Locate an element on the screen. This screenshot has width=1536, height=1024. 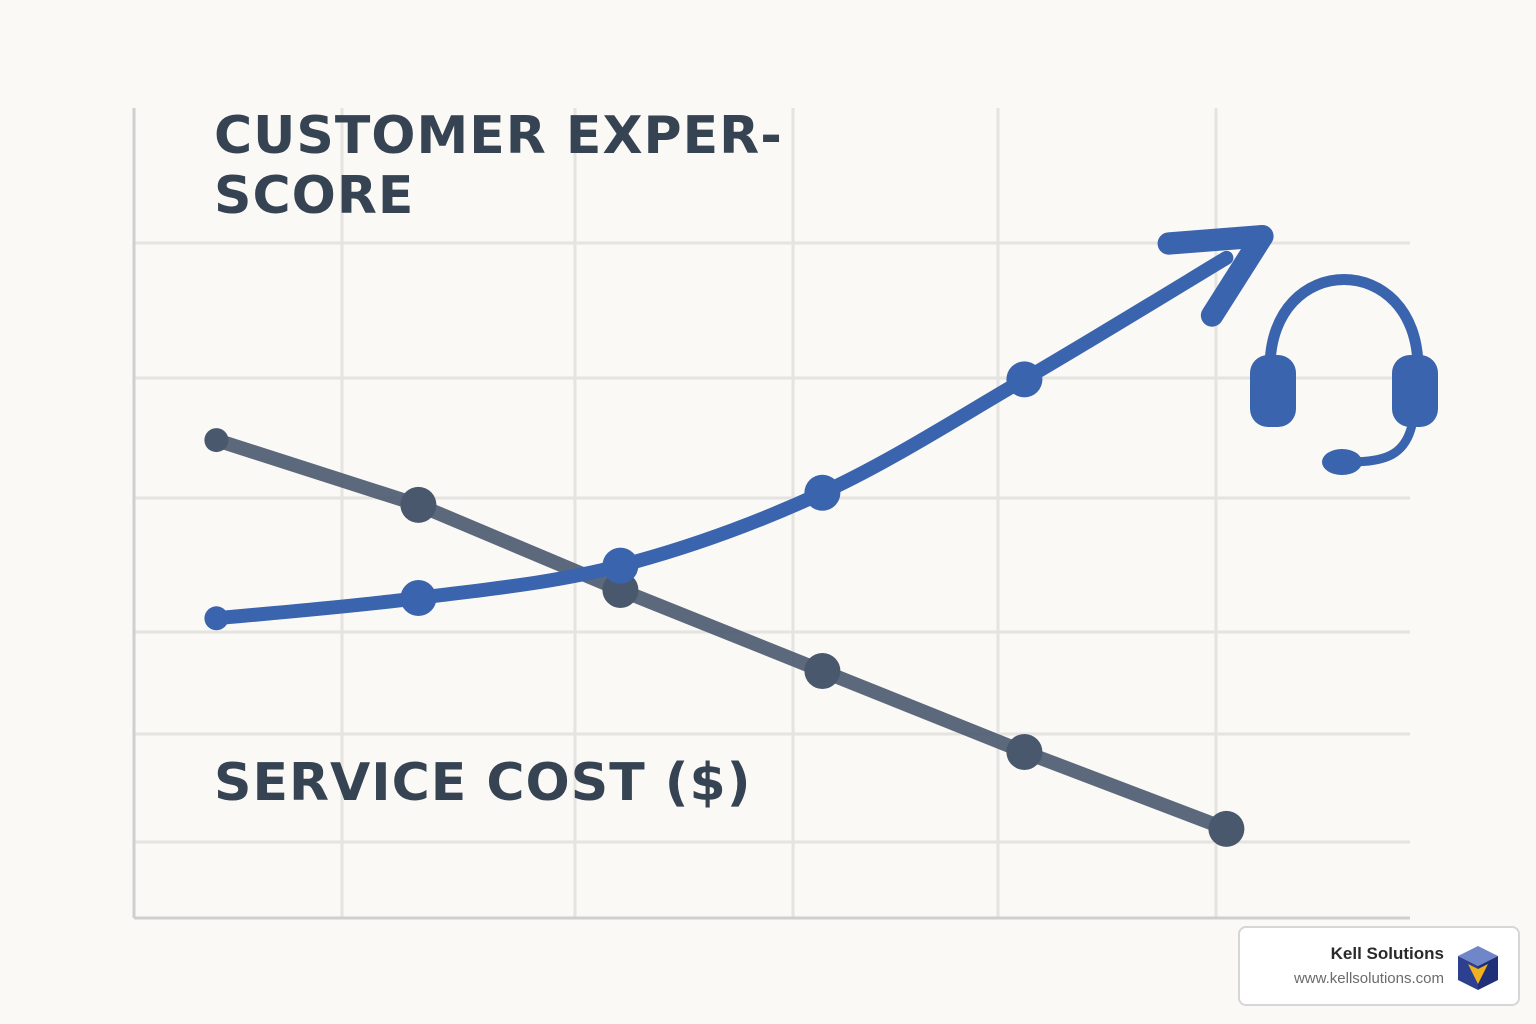
series-label-customer-score: CUSTOMER EXPER- SCORE is located at coordinates (508, 166).